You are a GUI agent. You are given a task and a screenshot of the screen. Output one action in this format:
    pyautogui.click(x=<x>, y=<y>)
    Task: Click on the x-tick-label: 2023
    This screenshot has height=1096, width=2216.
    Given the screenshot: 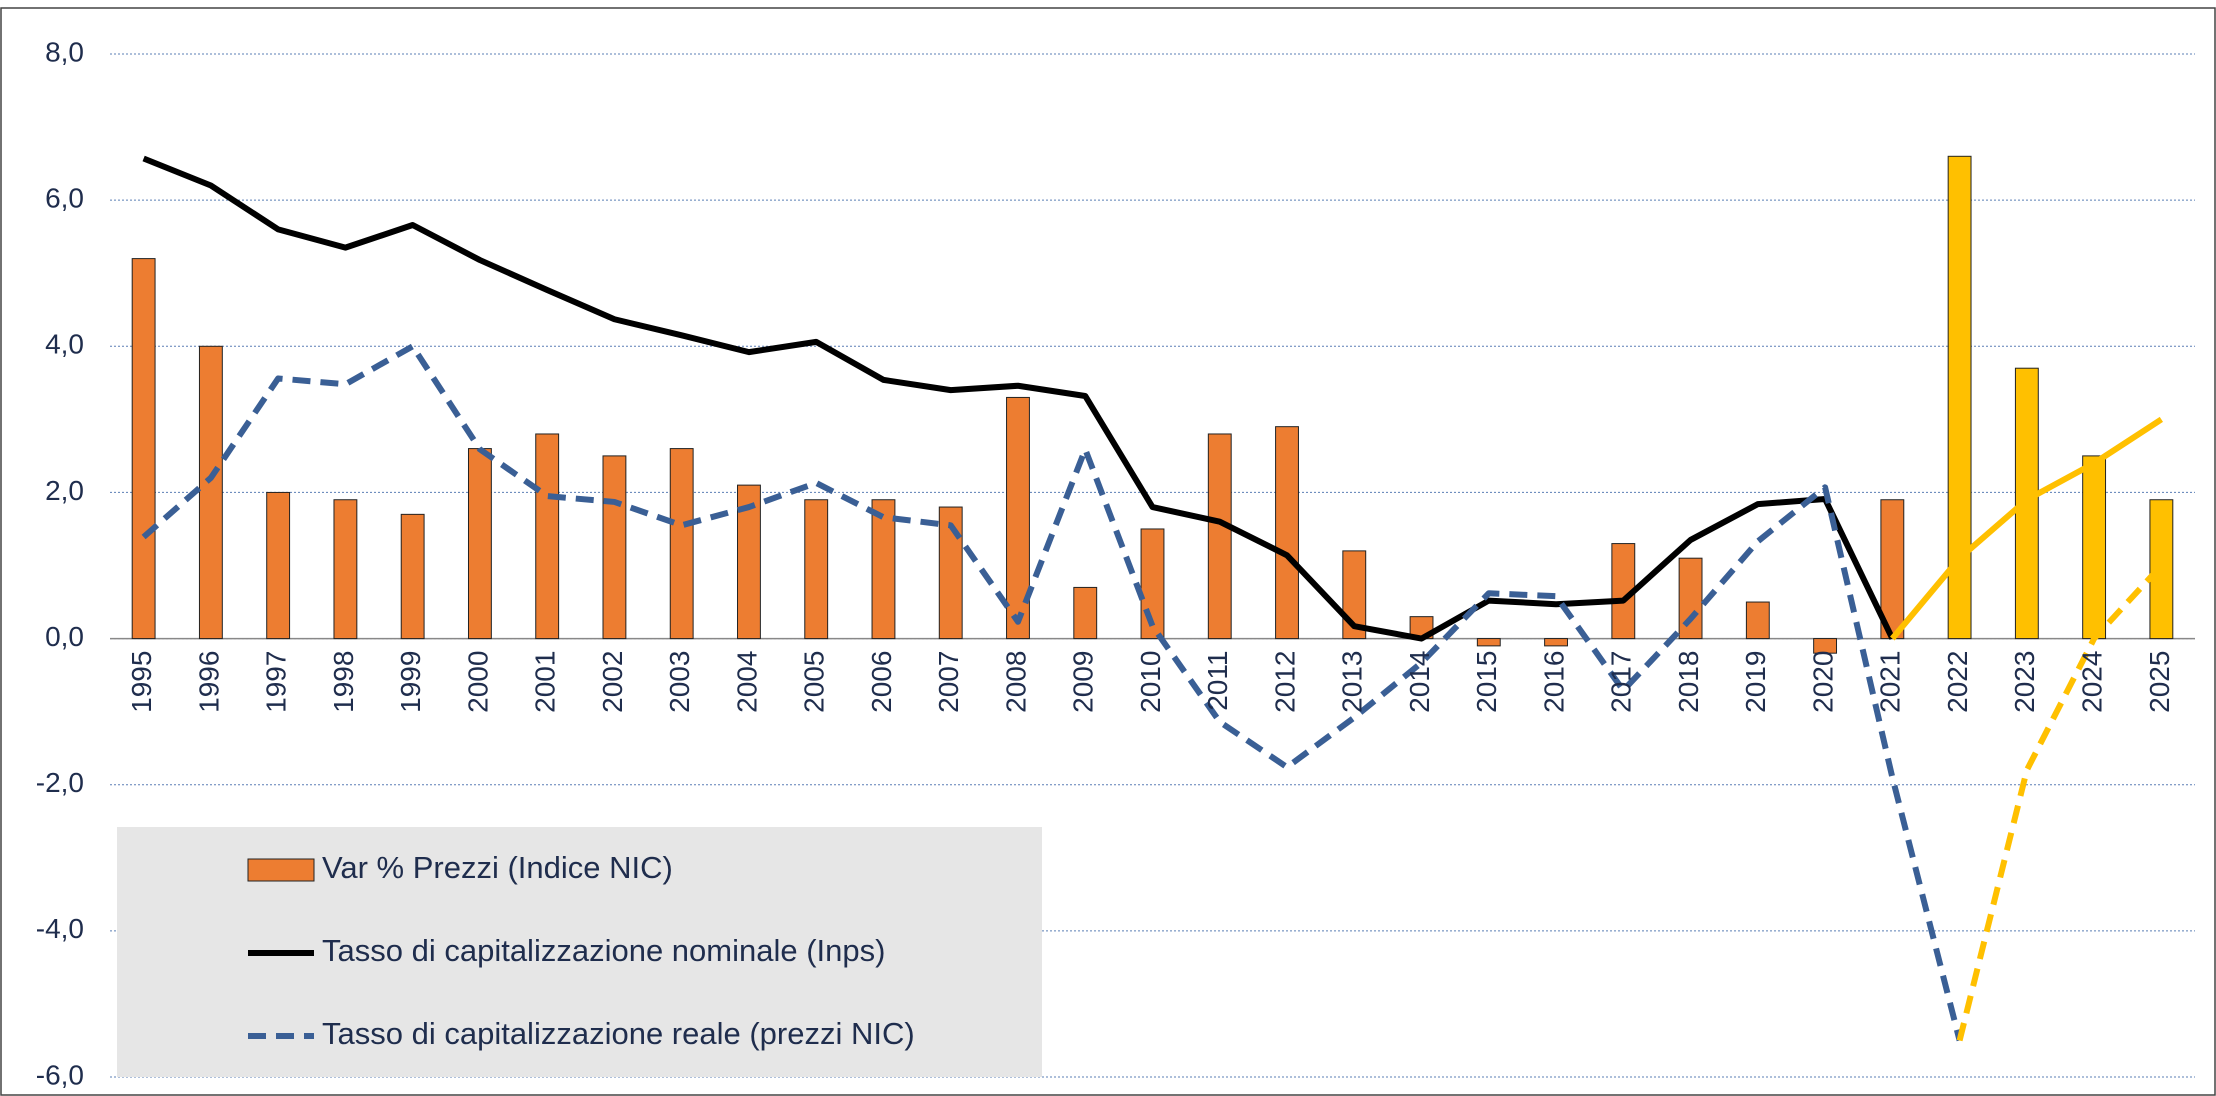 What is the action you would take?
    pyautogui.click(x=2024, y=682)
    